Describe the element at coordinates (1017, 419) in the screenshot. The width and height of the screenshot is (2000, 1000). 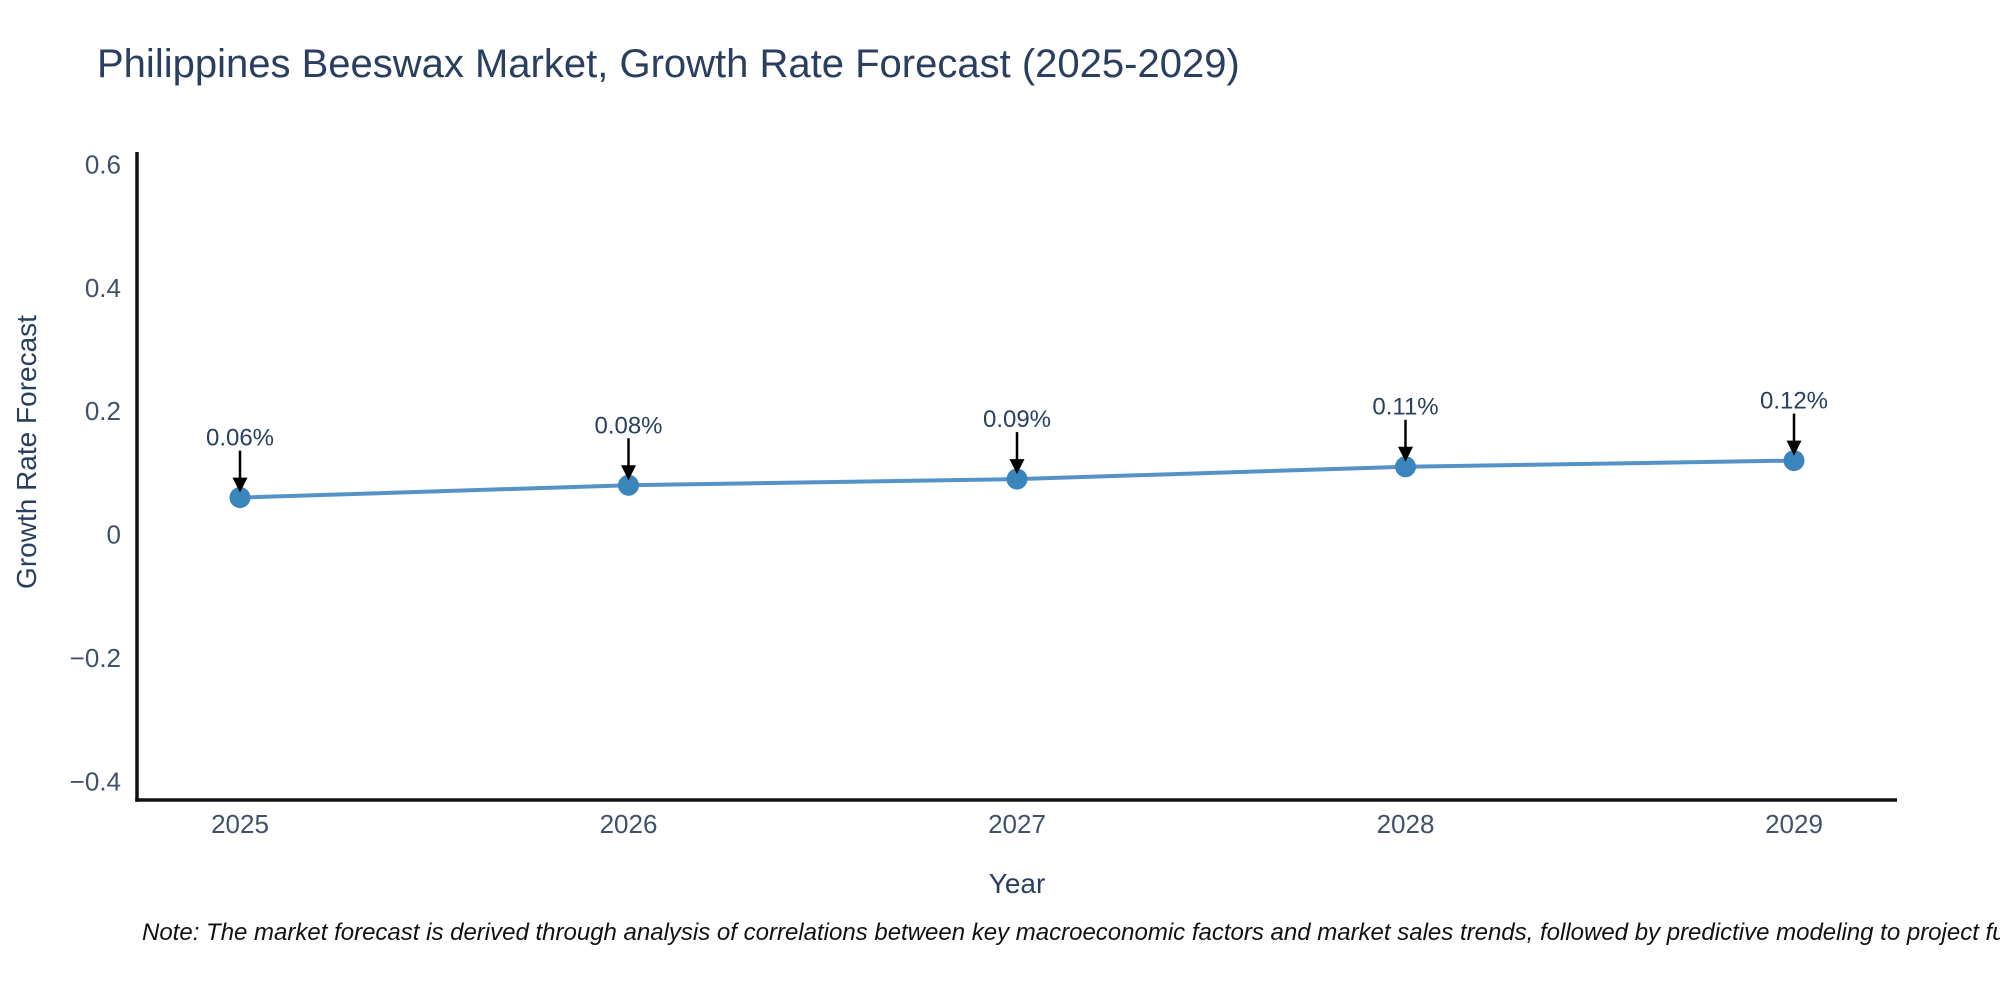
I see `data-point-label: 0.09%` at that location.